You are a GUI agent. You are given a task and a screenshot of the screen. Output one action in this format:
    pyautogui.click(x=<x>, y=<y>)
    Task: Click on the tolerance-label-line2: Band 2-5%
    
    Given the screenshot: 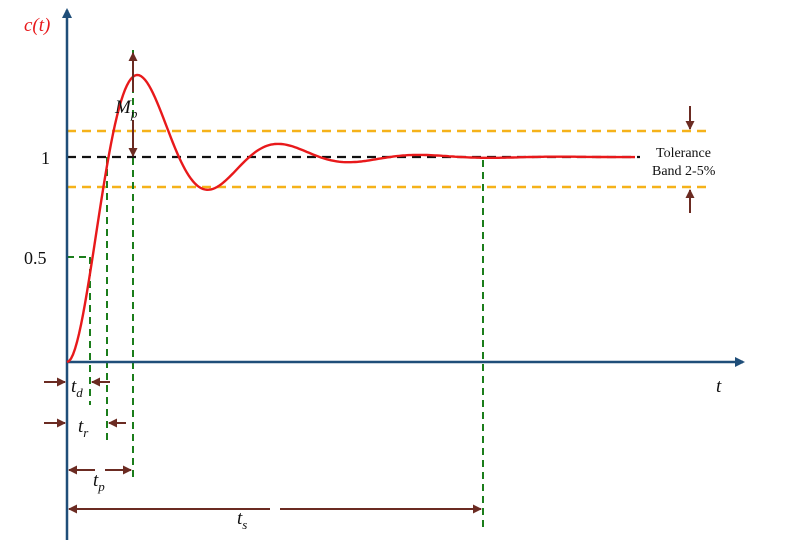 What is the action you would take?
    pyautogui.click(x=684, y=171)
    